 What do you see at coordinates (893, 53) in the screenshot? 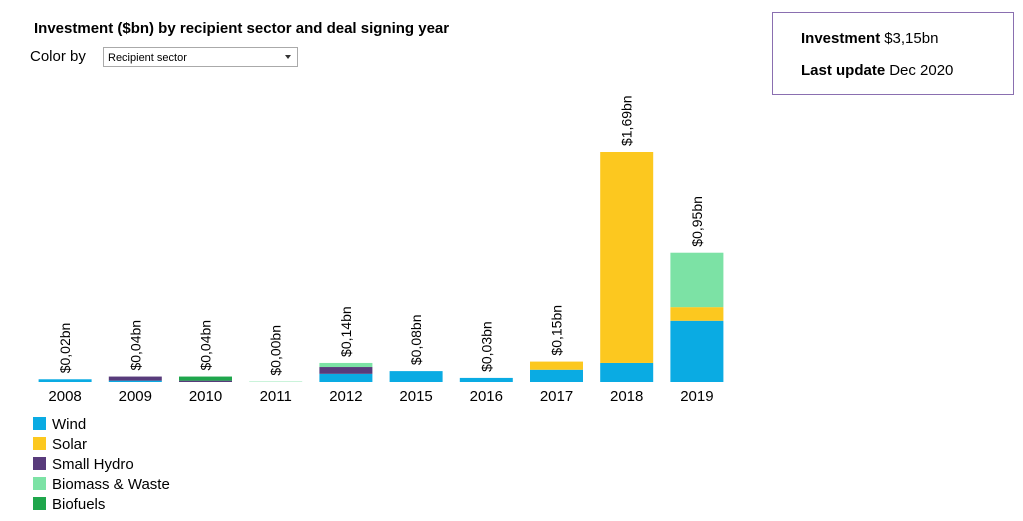
I see `info-box` at bounding box center [893, 53].